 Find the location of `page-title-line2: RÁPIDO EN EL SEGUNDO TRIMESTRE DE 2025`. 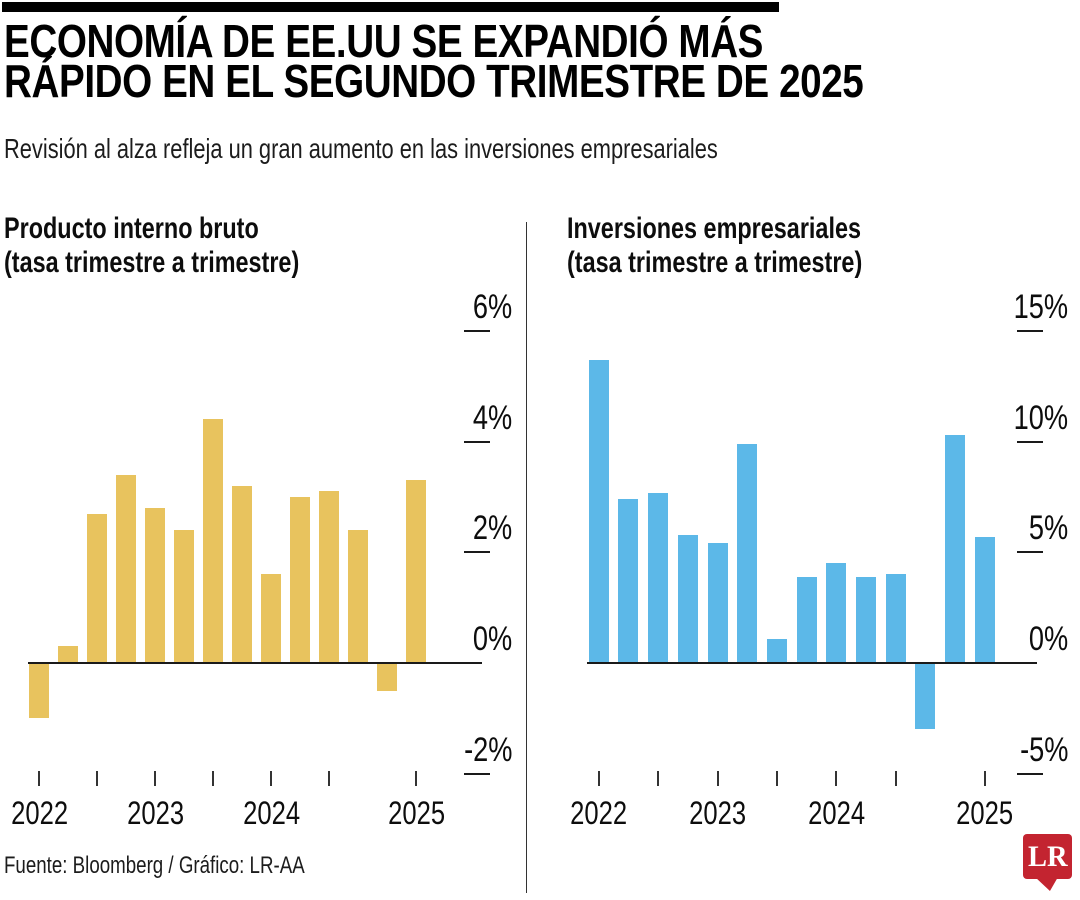

page-title-line2: RÁPIDO EN EL SEGUNDO TRIMESTRE DE 2025 is located at coordinates (434, 81).